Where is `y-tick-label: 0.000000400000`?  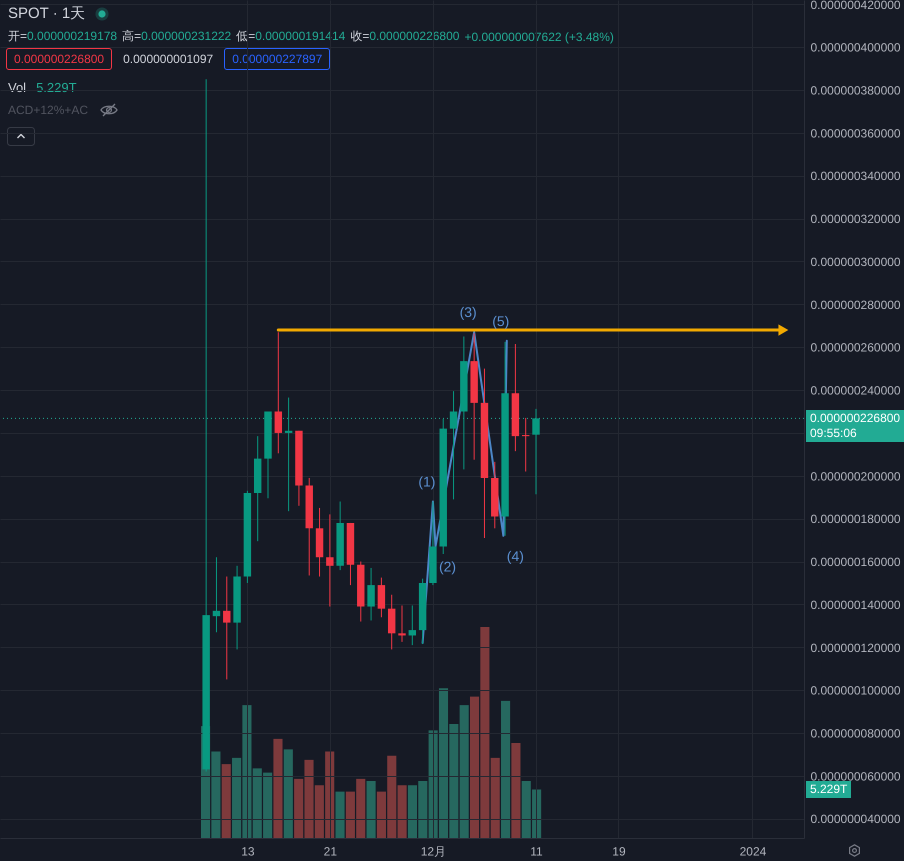
y-tick-label: 0.000000400000 is located at coordinates (855, 47).